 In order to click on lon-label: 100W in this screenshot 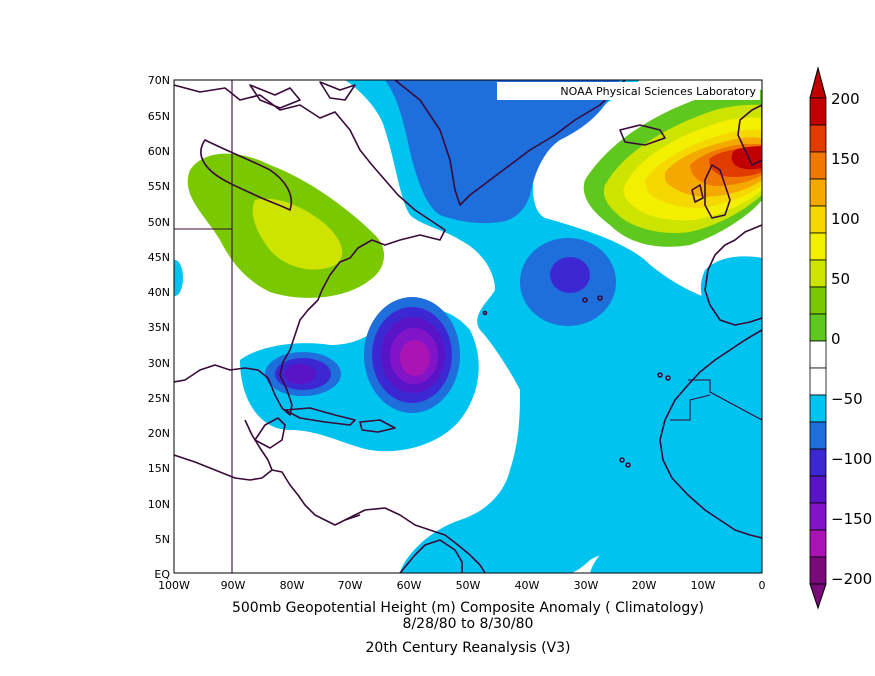, I will do `click(174, 585)`.